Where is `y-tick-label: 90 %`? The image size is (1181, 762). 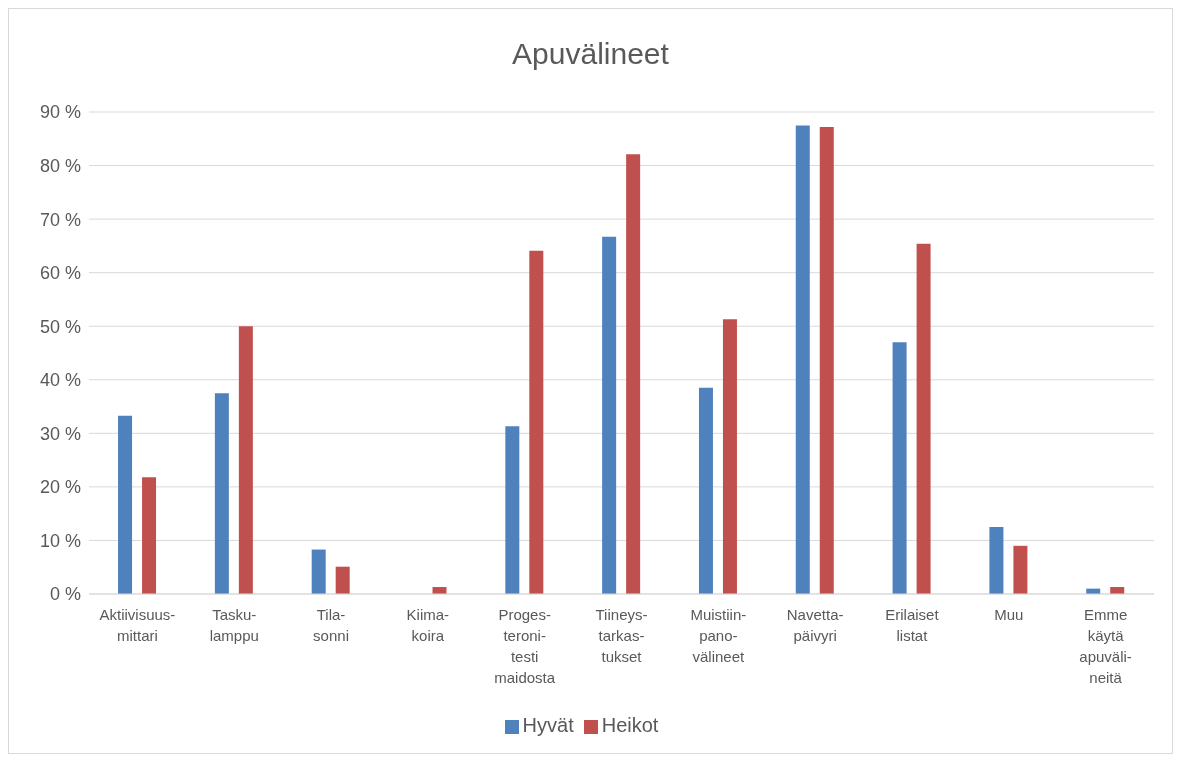
y-tick-label: 90 % is located at coordinates (60, 112).